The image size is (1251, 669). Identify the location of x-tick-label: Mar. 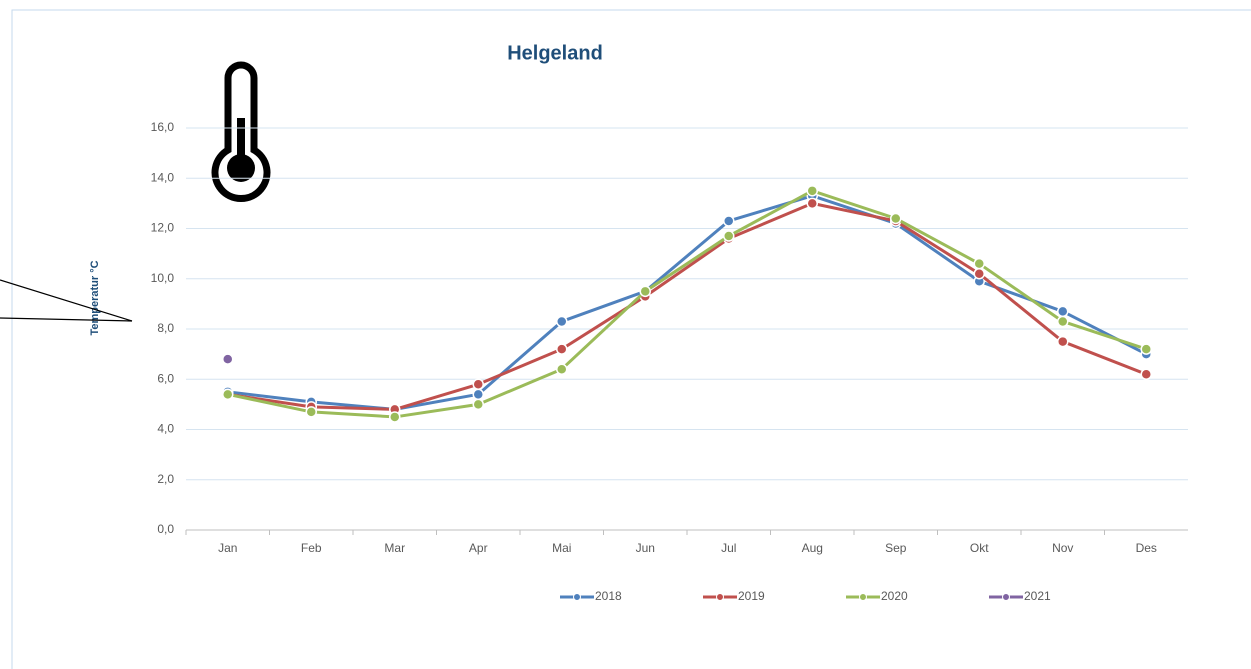
(394, 548).